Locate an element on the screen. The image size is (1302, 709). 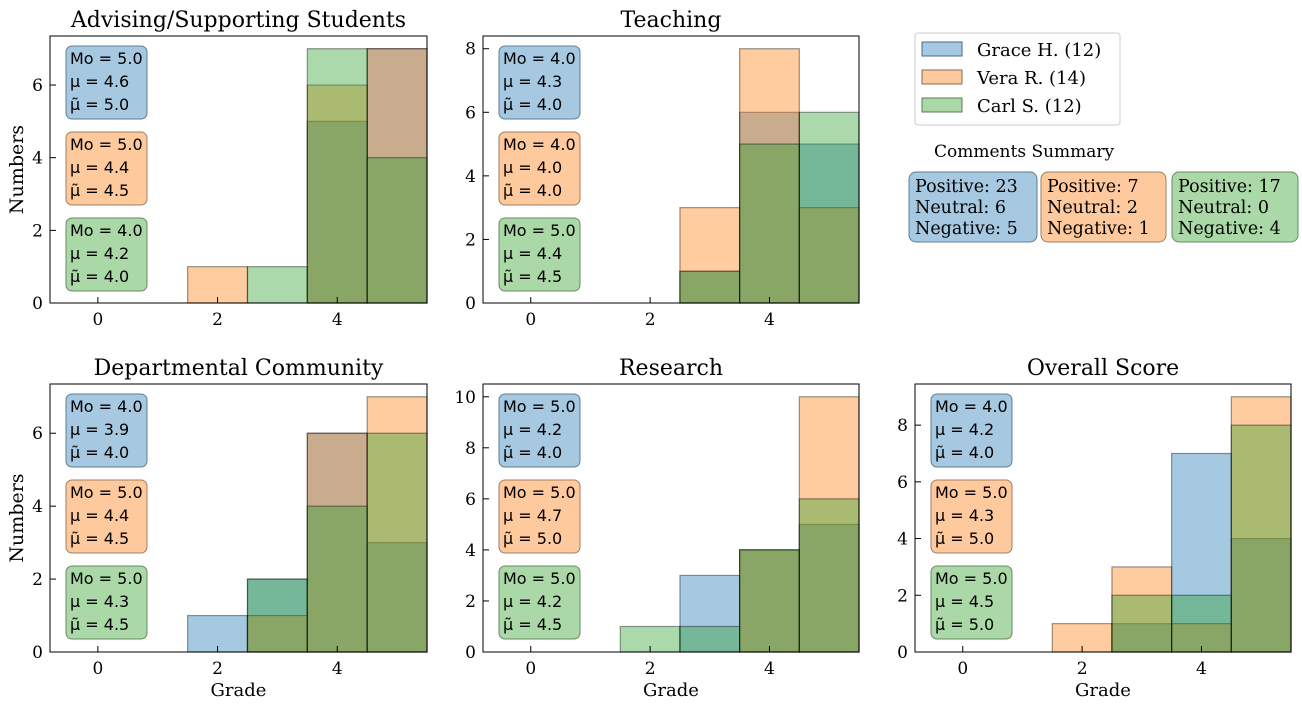
chart-title: Departmental Community is located at coordinates (239, 368).